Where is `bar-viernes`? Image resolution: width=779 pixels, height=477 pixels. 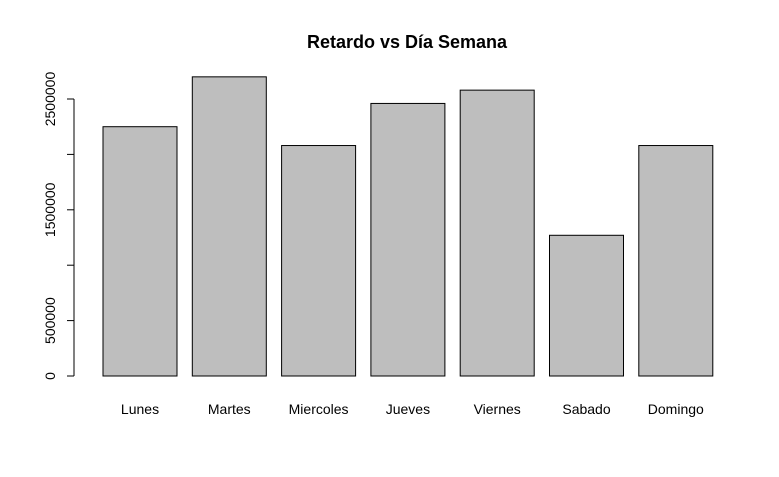 bar-viernes is located at coordinates (497, 233).